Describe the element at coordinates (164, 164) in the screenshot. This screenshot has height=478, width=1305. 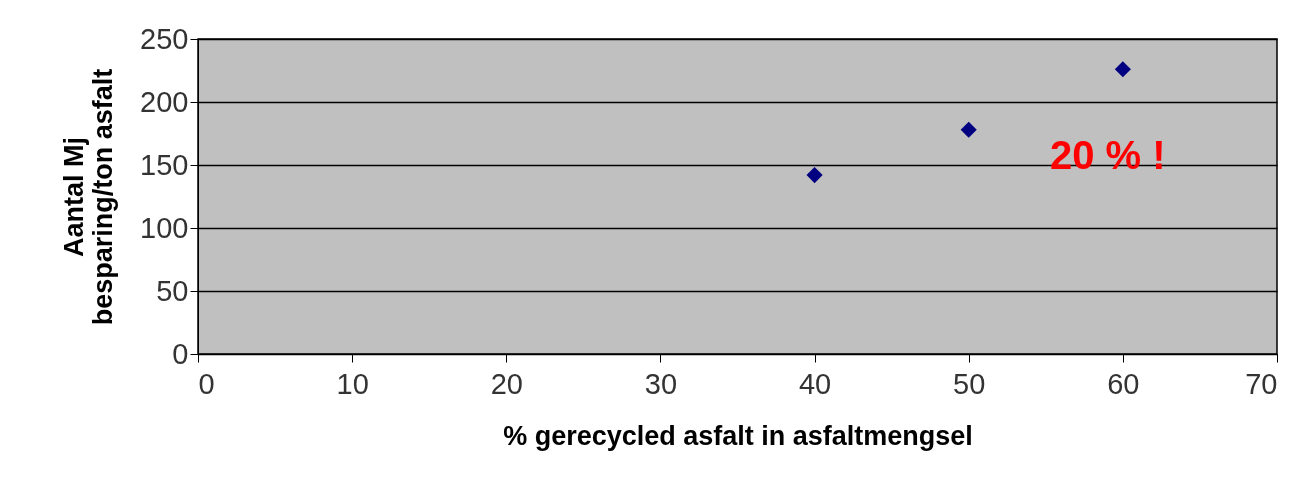
I see `y-tick-label: 150` at that location.